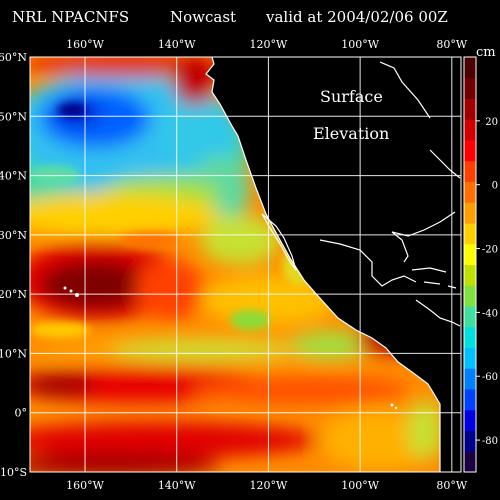 The height and width of the screenshot is (500, 500). Describe the element at coordinates (351, 133) in the screenshot. I see `map-title-line2: Elevation` at that location.